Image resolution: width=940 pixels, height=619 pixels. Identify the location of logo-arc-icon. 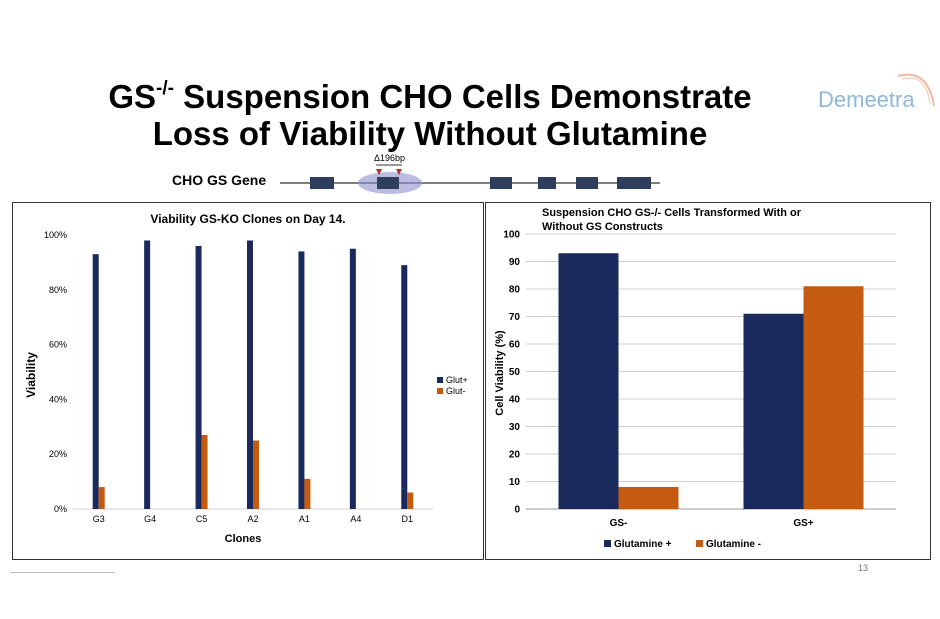
(916, 90).